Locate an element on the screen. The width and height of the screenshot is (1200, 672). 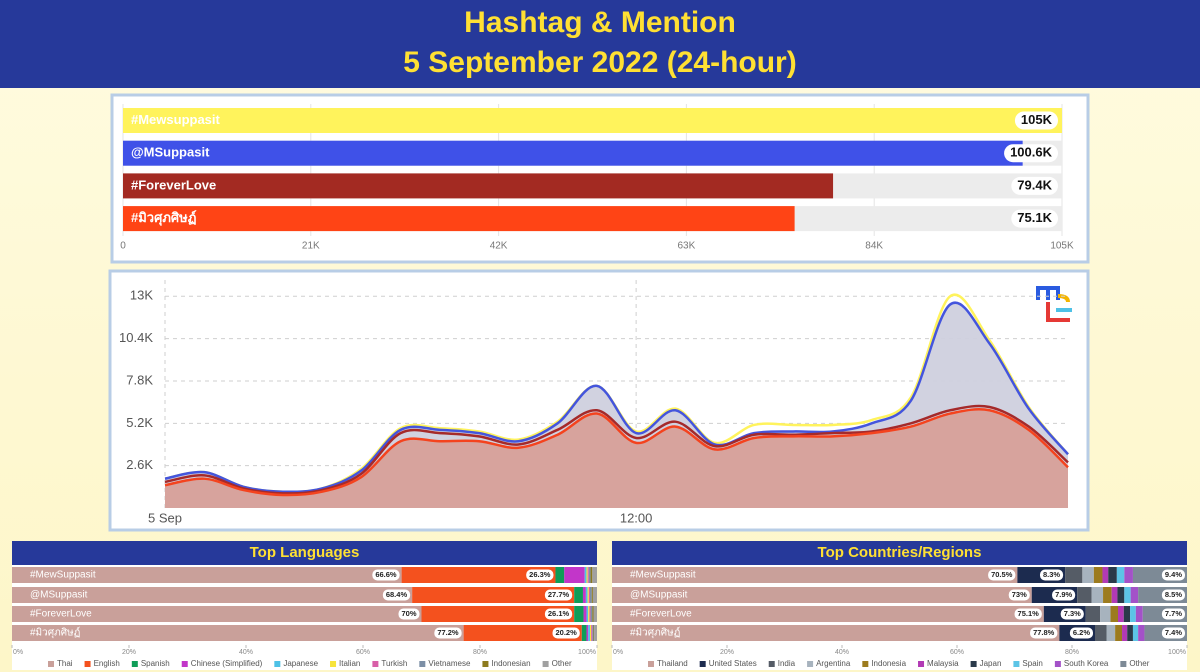
legend-label: Vietnamese is located at coordinates (449, 663).